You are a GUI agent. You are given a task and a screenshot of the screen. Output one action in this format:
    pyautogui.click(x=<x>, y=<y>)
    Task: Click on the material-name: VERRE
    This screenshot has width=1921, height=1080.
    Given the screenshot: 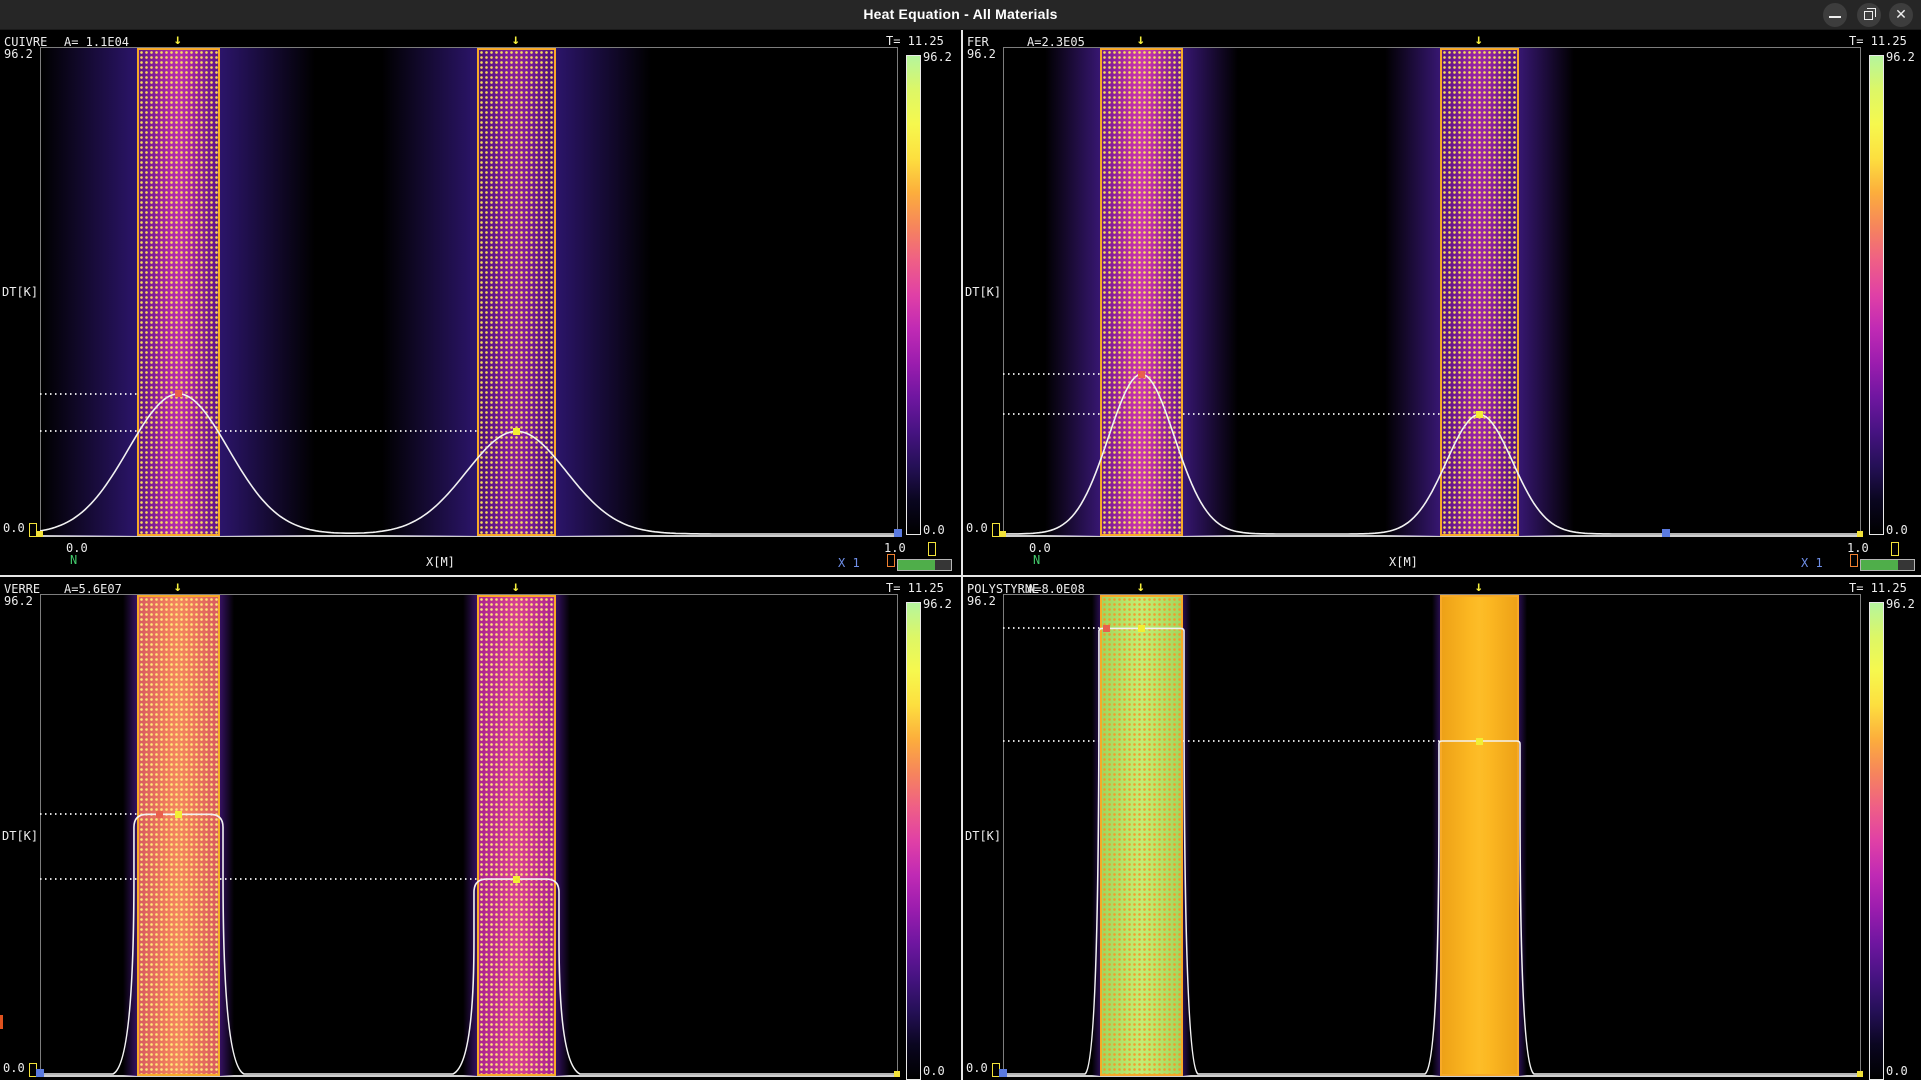 What is the action you would take?
    pyautogui.click(x=22, y=589)
    